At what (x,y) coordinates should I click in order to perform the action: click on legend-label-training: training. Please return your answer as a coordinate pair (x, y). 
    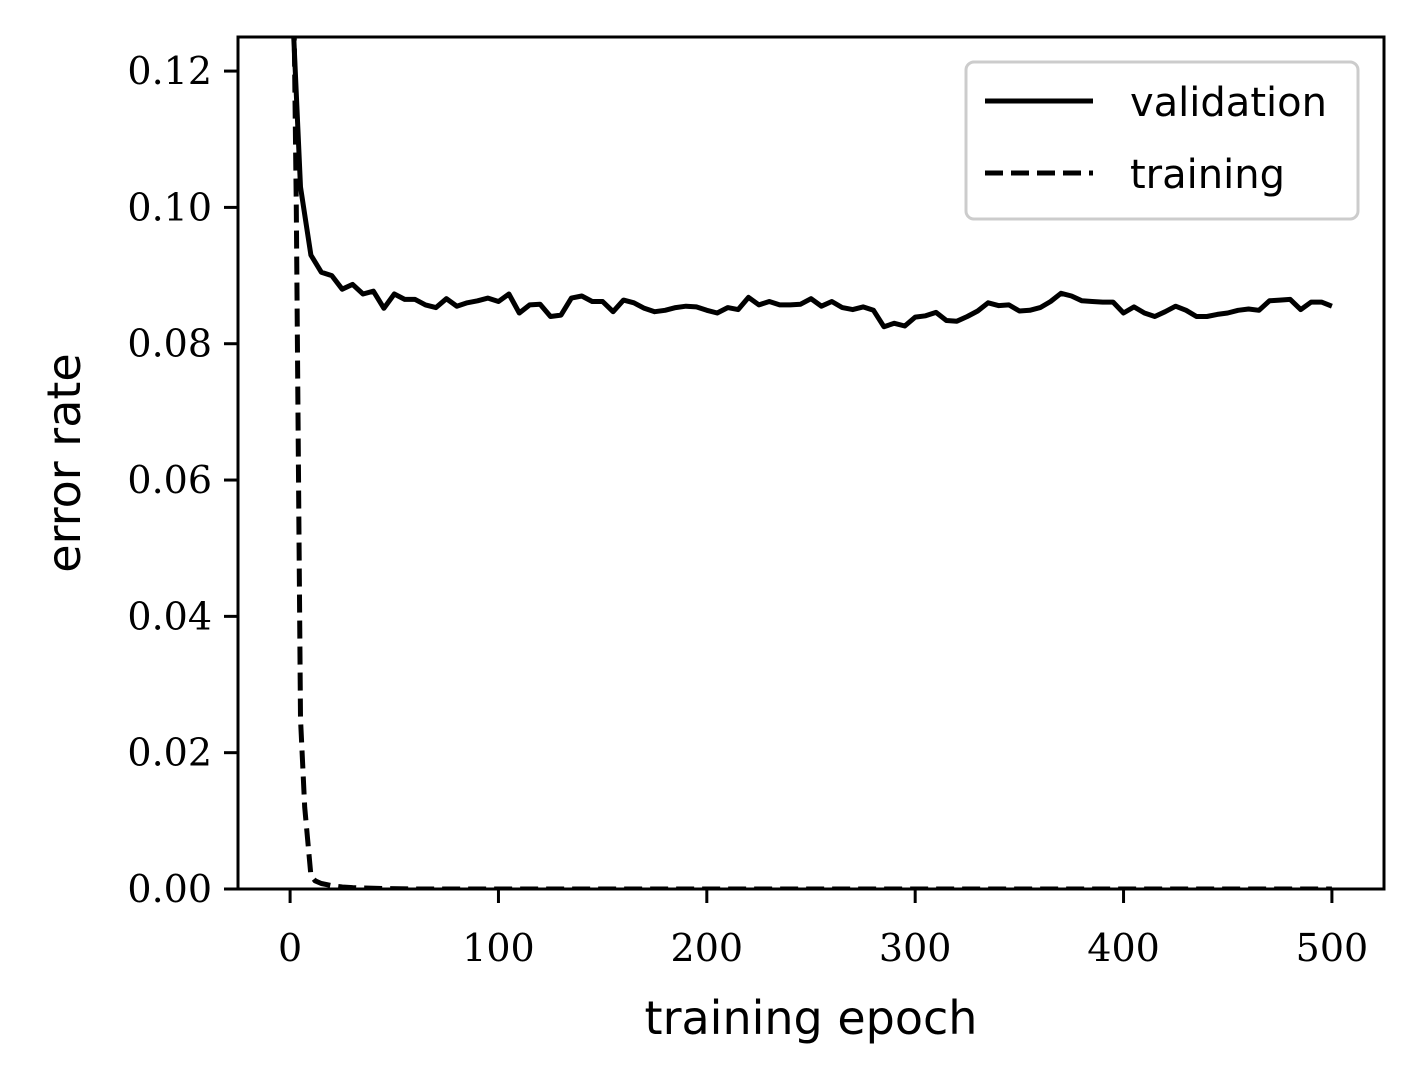
    Looking at the image, I should click on (1207, 175).